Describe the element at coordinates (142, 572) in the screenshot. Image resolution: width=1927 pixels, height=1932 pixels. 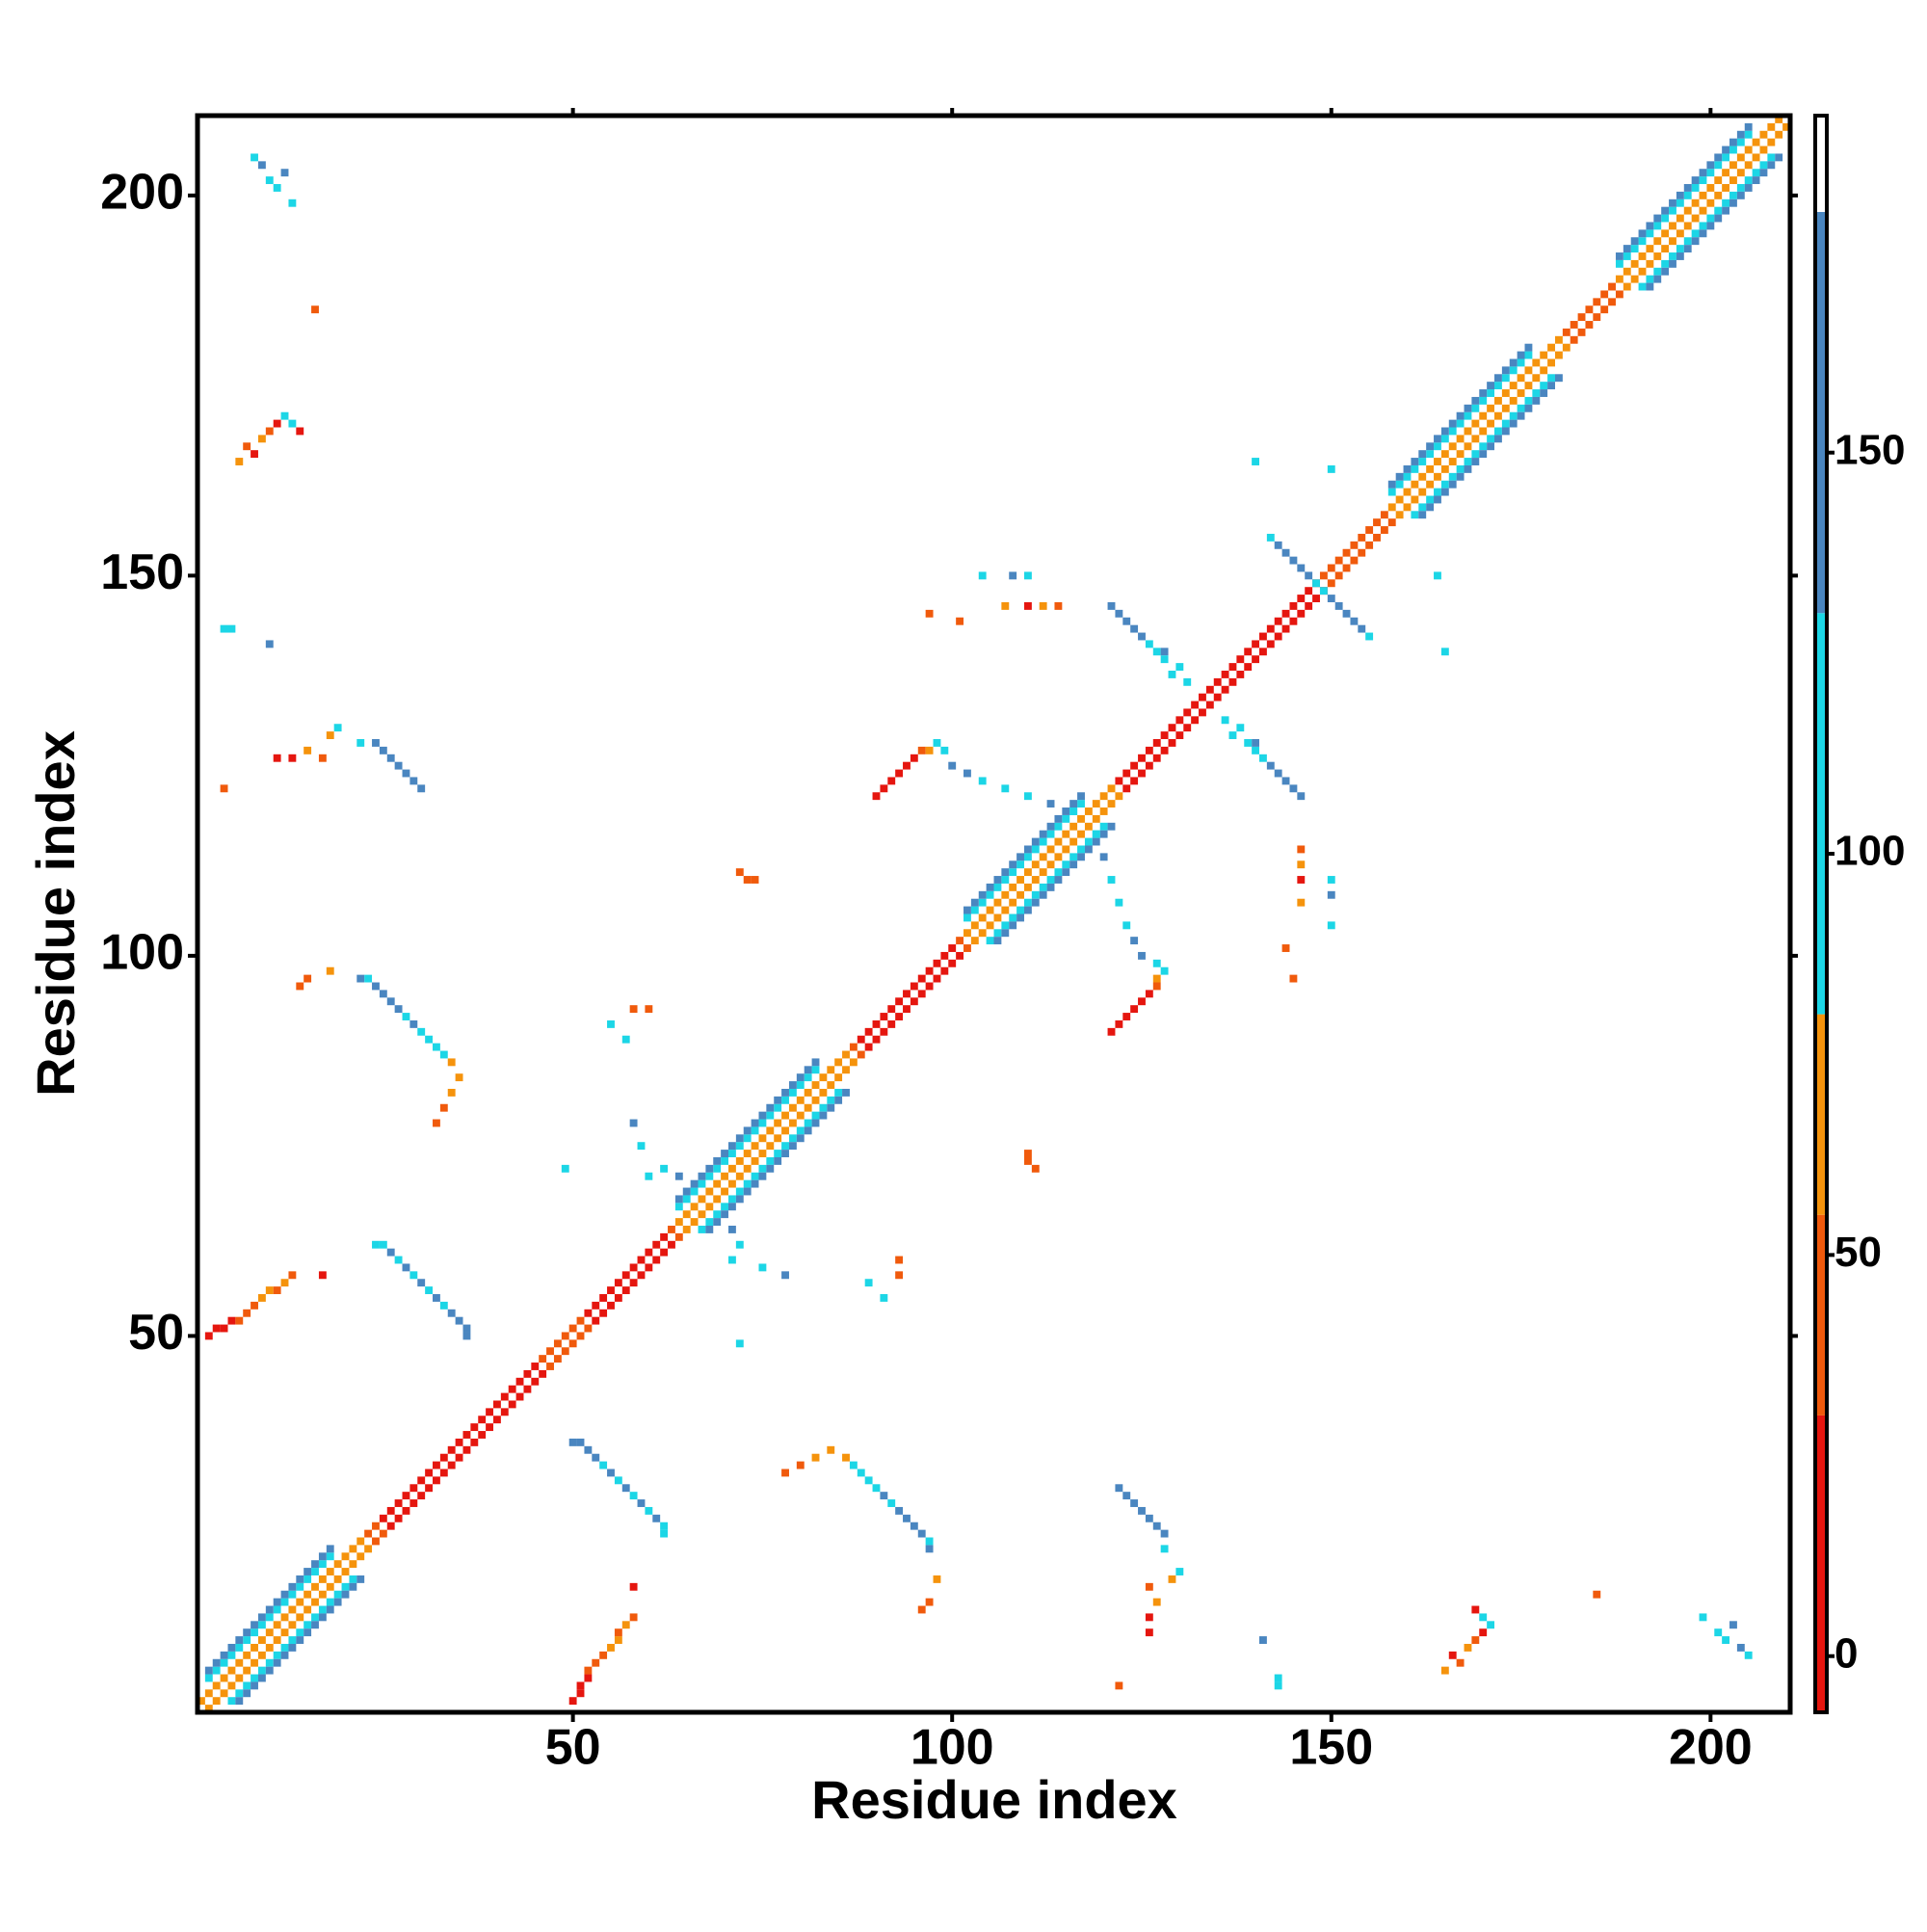
I see `y-tick-label: 150` at that location.